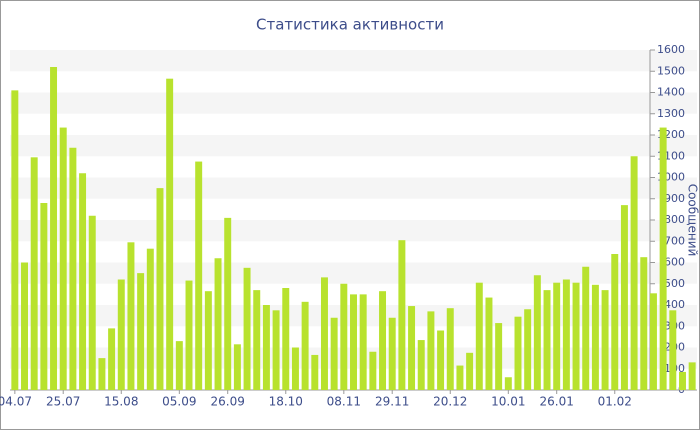 Image resolution: width=700 pixels, height=434 pixels. Describe the element at coordinates (671, 113) in the screenshot. I see `y-tick-label: 1300` at that location.